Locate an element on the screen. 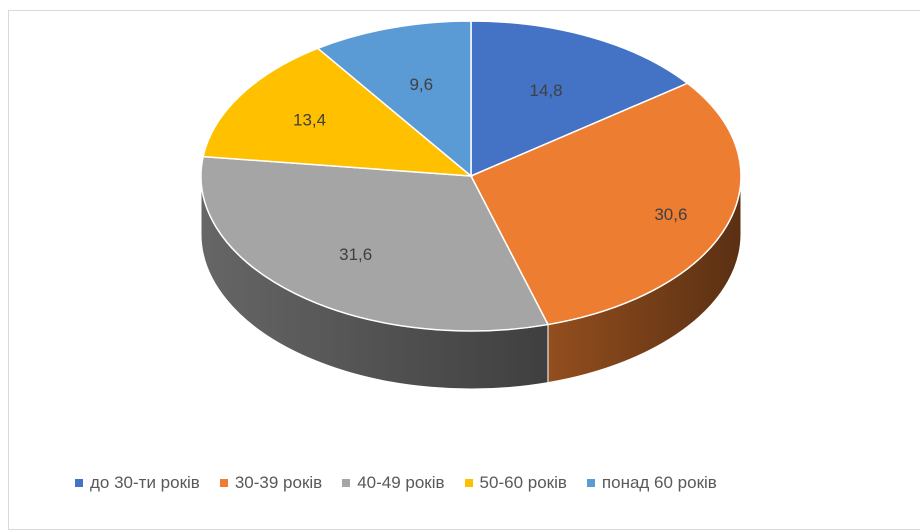 The height and width of the screenshot is (530, 920). legend-item: 50-60 років is located at coordinates (515, 483).